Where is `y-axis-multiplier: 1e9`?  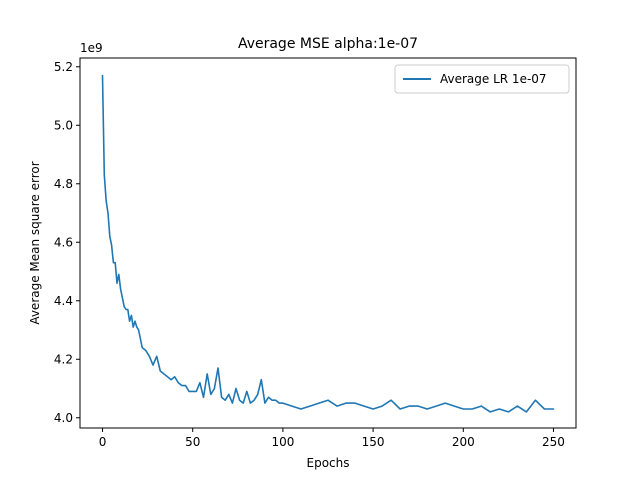 y-axis-multiplier: 1e9 is located at coordinates (91, 48).